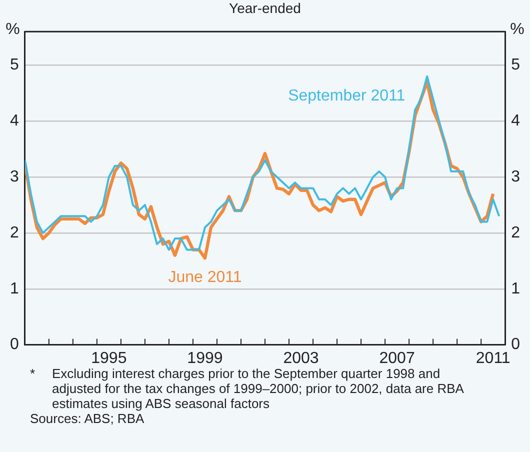 This screenshot has height=452, width=530. What do you see at coordinates (205, 358) in the screenshot?
I see `x-tick-label: 1999` at bounding box center [205, 358].